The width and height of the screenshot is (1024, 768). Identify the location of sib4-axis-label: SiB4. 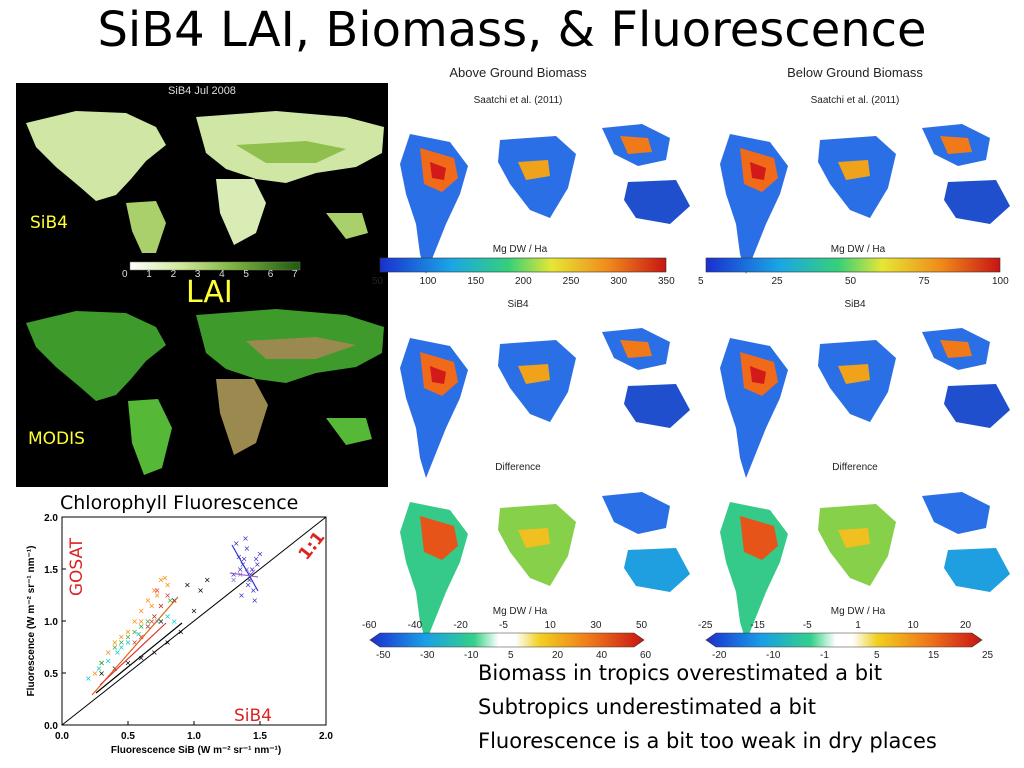
(253, 716).